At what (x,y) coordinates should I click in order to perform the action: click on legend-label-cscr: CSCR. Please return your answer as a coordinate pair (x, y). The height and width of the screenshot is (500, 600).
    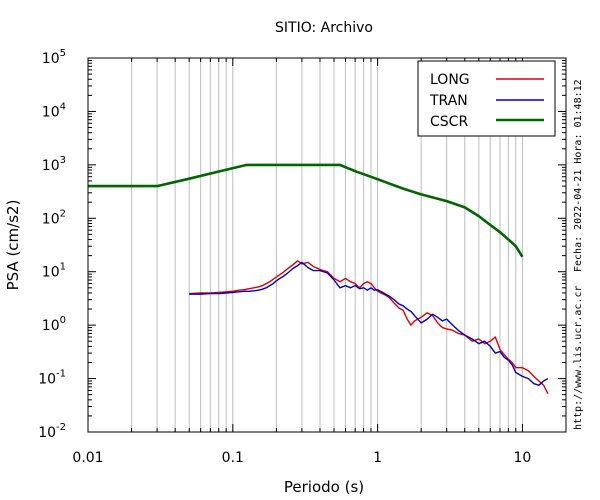
    Looking at the image, I should click on (449, 122).